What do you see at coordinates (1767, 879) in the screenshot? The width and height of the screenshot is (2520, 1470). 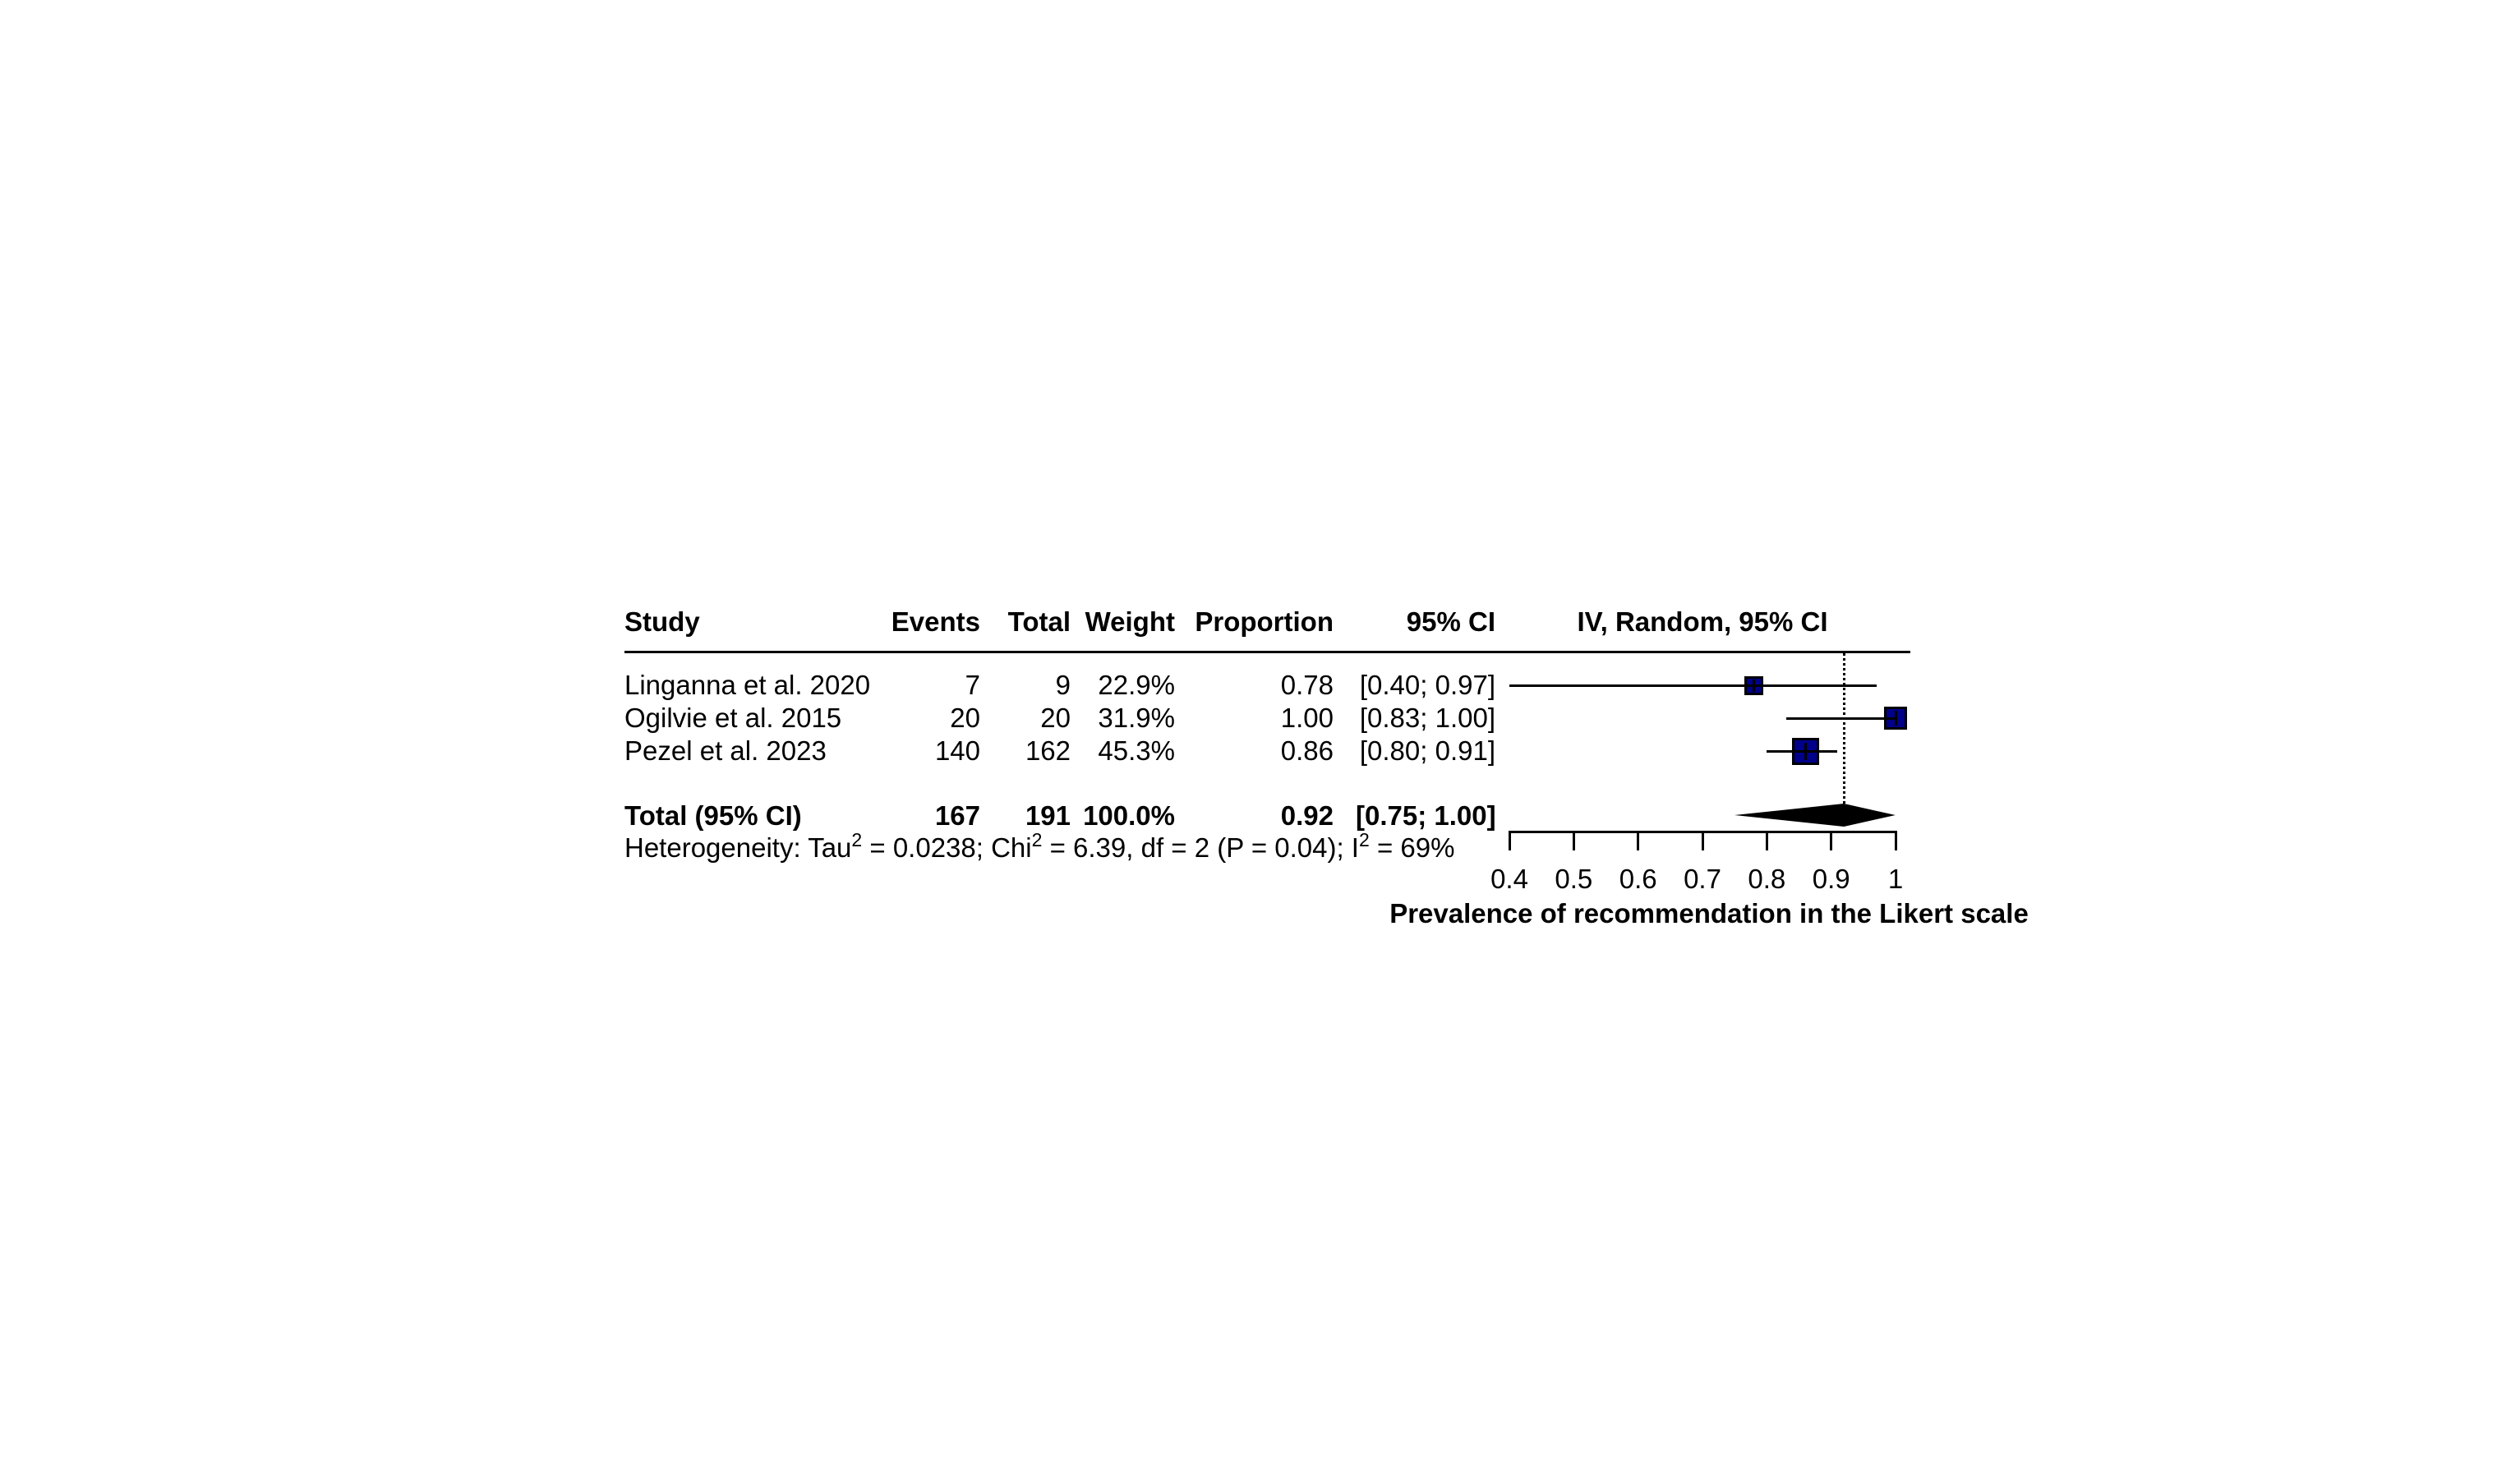 I see `x-axis-tick-label: 0.8` at bounding box center [1767, 879].